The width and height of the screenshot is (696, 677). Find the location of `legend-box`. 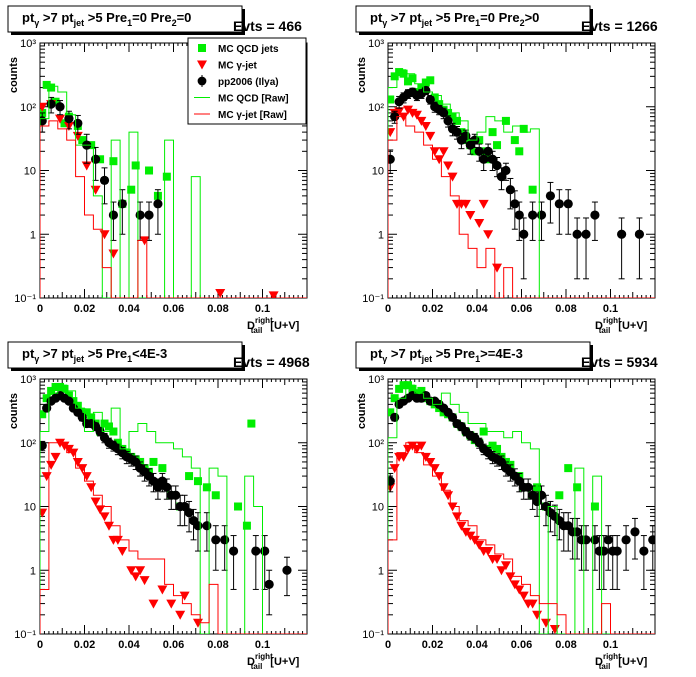

legend-box is located at coordinates (247, 81).